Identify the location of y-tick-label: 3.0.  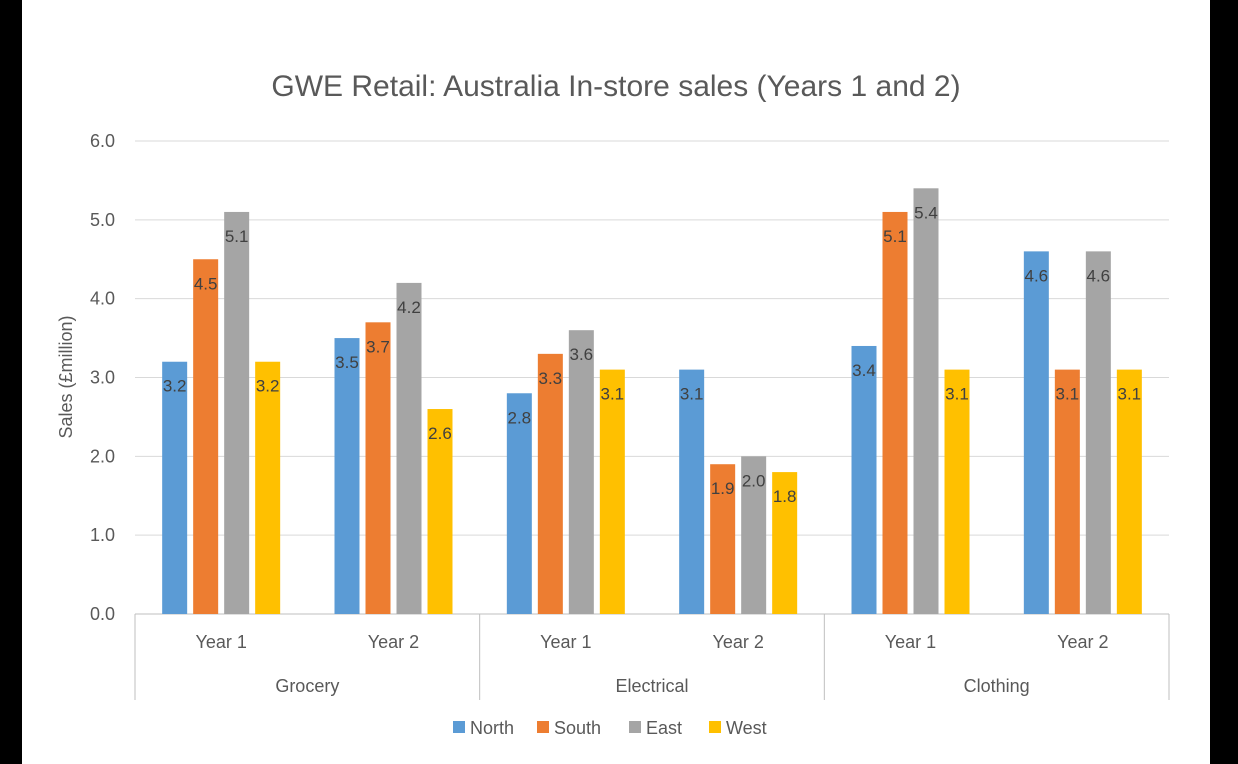
(102, 378).